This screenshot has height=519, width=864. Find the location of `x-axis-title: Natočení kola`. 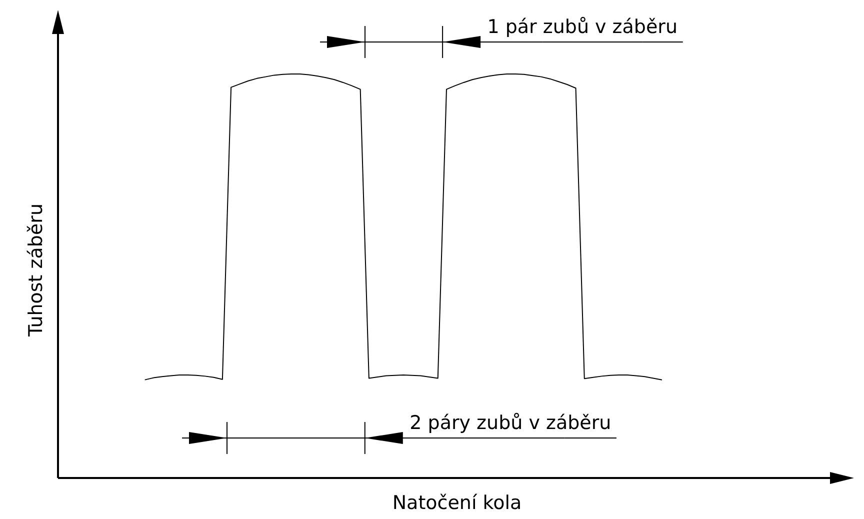

x-axis-title: Natočení kola is located at coordinates (457, 503).